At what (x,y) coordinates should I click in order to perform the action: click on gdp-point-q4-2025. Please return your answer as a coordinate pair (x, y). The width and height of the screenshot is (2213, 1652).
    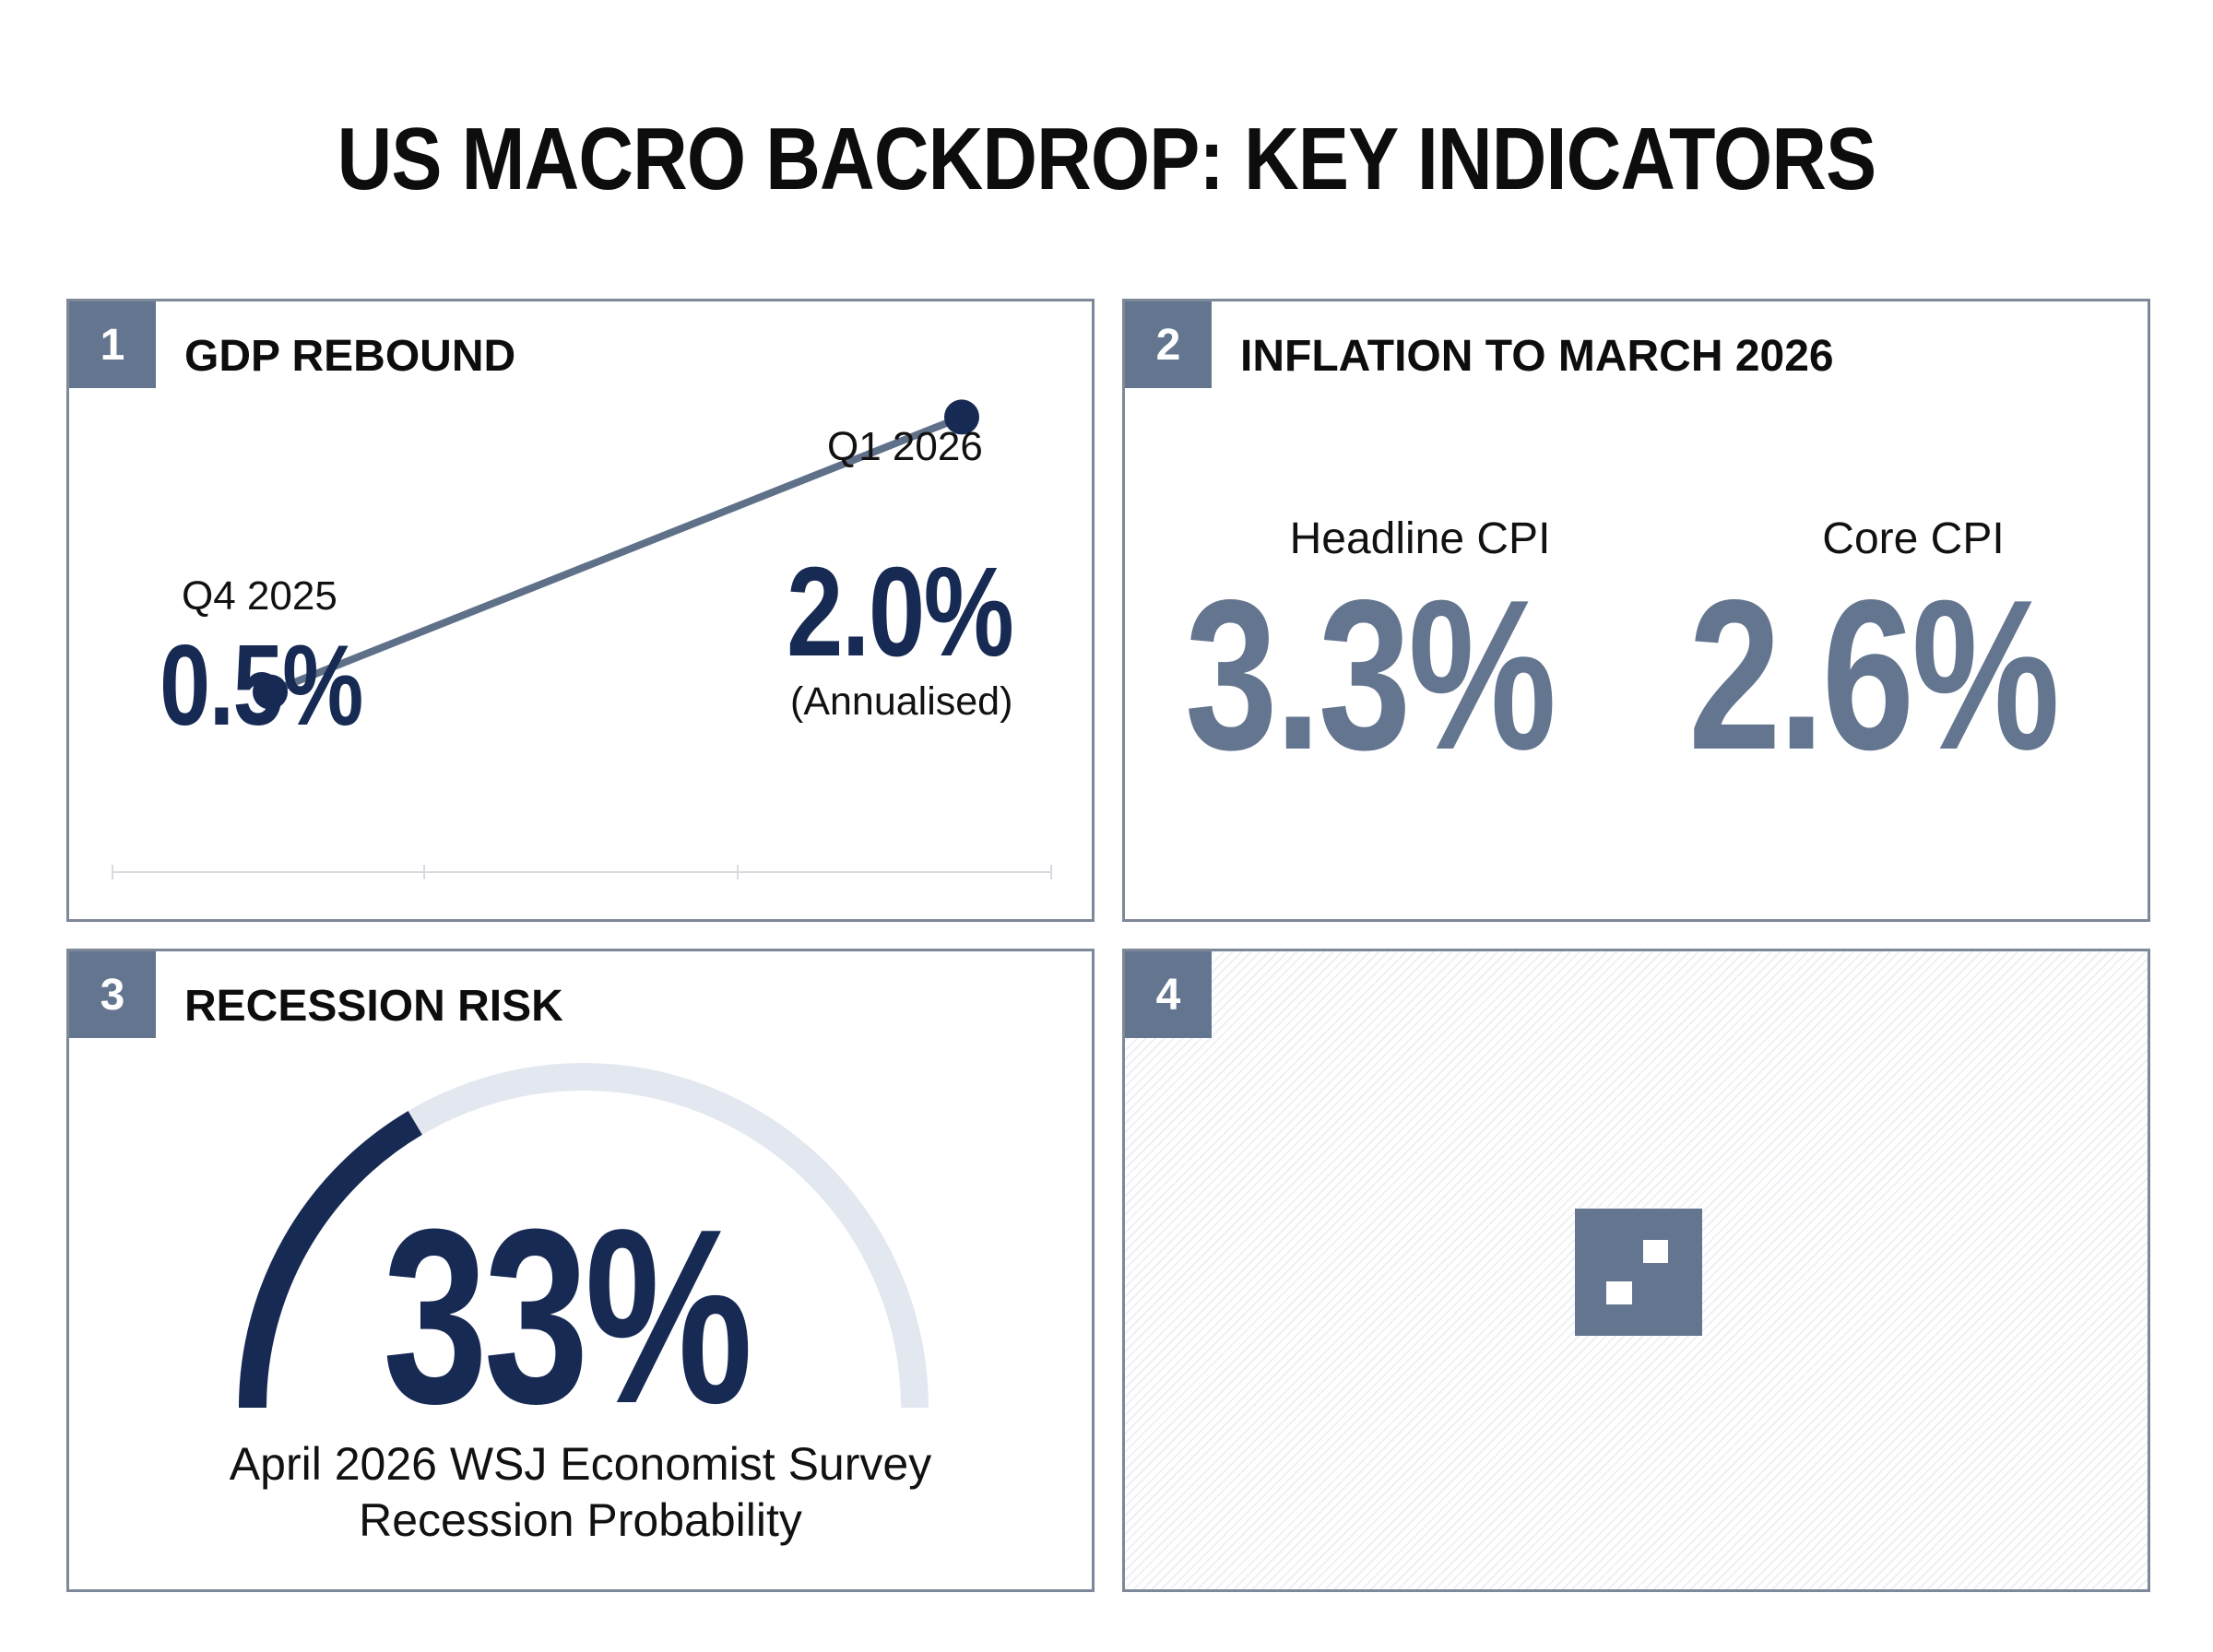
    Looking at the image, I should click on (270, 692).